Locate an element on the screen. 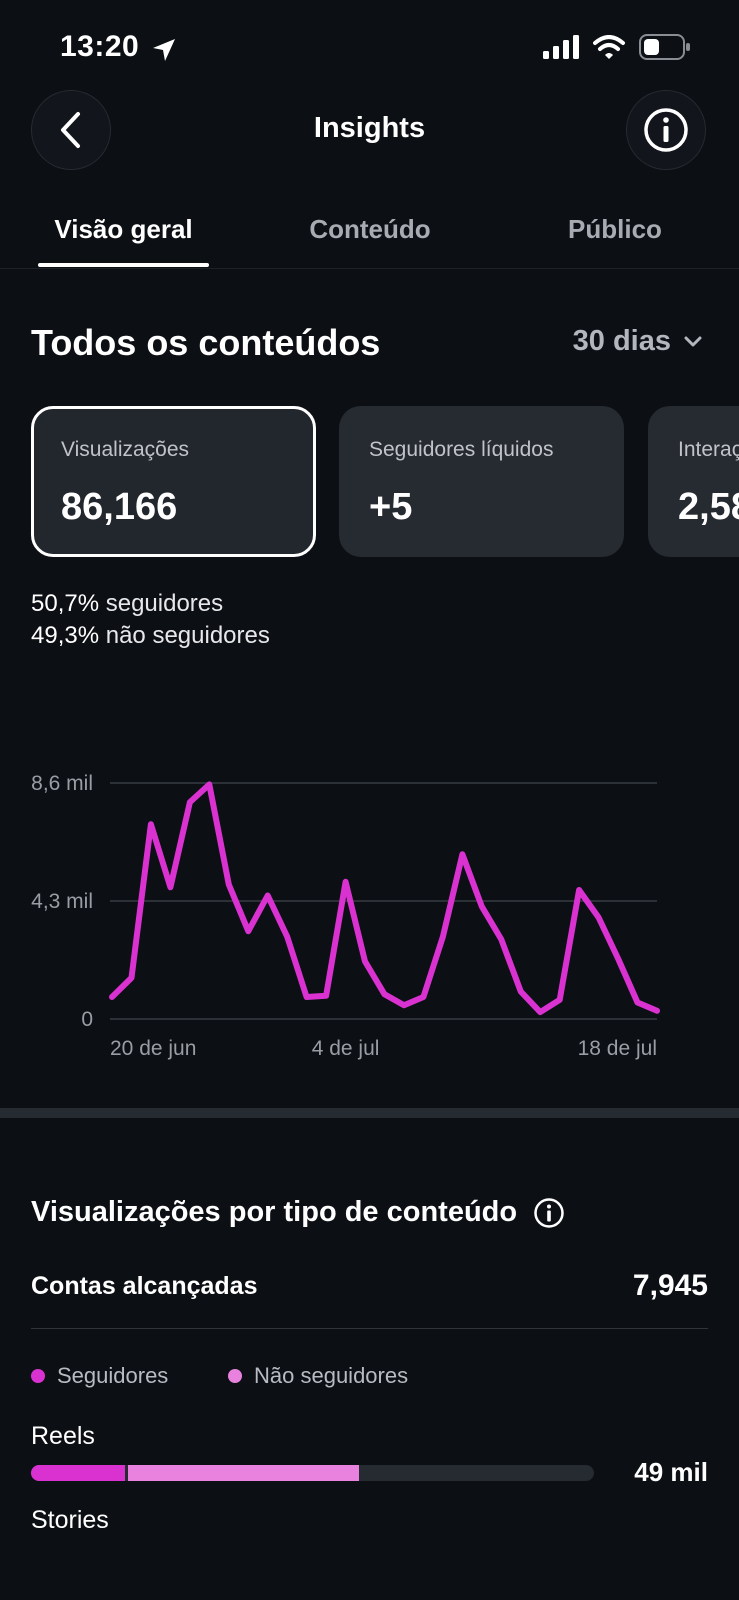 Image resolution: width=739 pixels, height=1600 pixels. x-tick-label: 4 de jul is located at coordinates (346, 1048).